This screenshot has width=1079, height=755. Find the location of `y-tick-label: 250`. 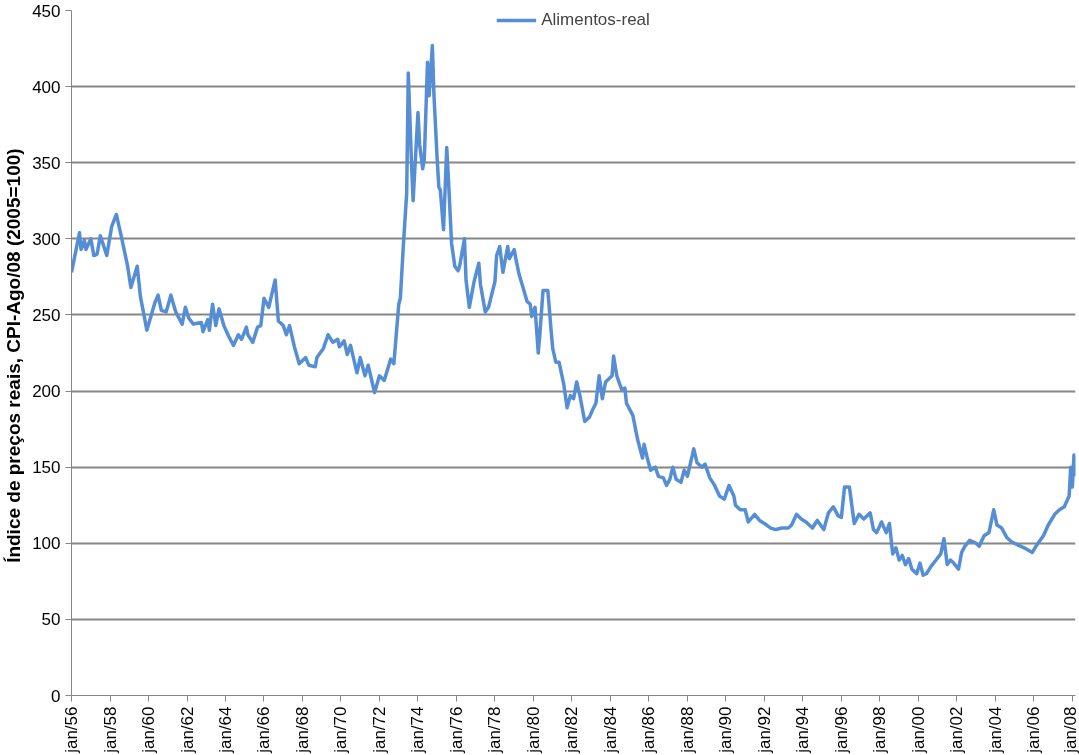

y-tick-label: 250 is located at coordinates (46, 315).